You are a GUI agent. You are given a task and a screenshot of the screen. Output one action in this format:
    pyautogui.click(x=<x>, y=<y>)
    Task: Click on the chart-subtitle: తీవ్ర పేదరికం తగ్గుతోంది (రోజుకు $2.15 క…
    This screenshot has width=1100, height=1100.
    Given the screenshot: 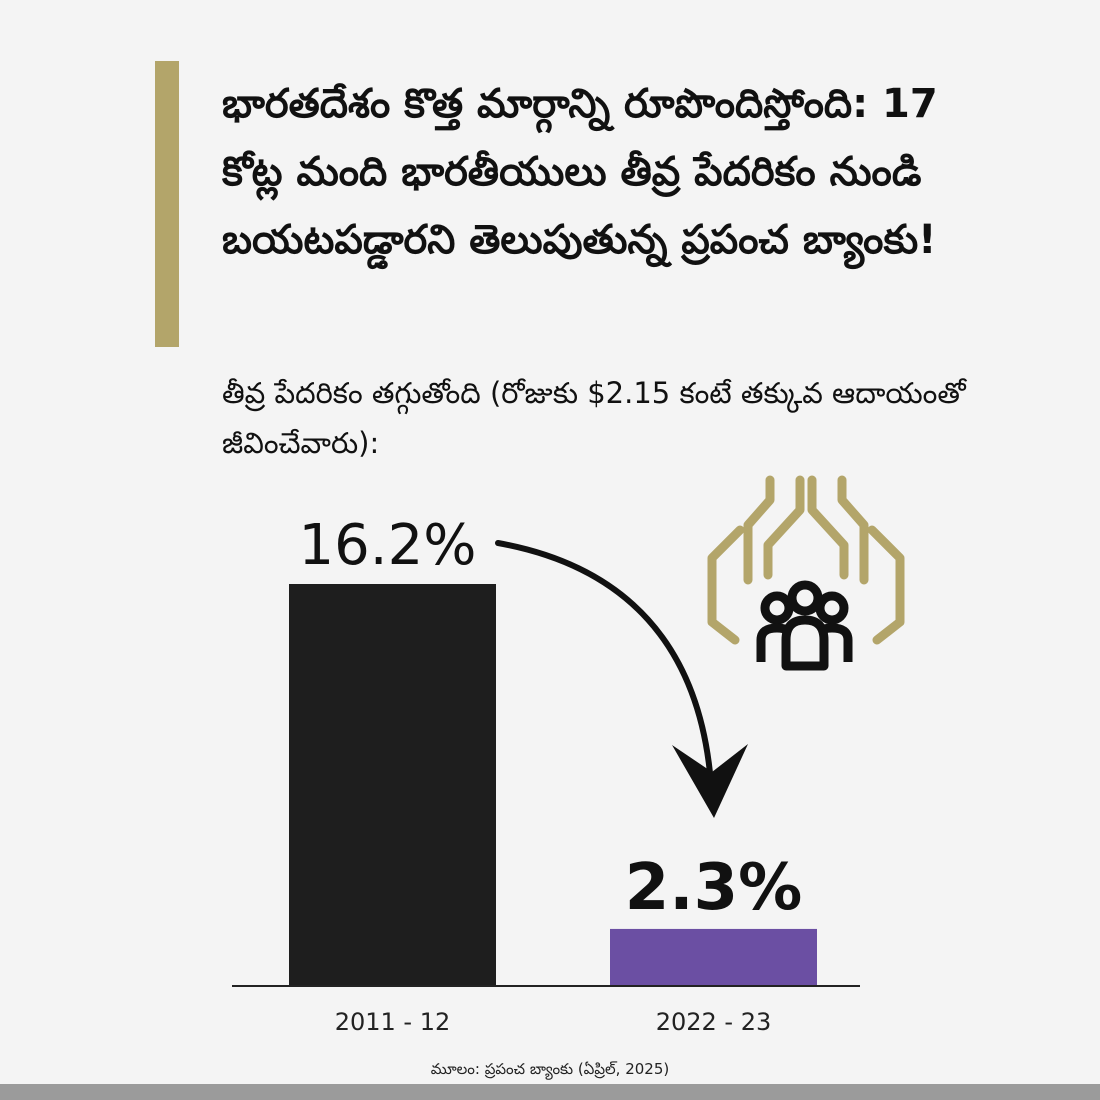 What is the action you would take?
    pyautogui.click(x=594, y=418)
    